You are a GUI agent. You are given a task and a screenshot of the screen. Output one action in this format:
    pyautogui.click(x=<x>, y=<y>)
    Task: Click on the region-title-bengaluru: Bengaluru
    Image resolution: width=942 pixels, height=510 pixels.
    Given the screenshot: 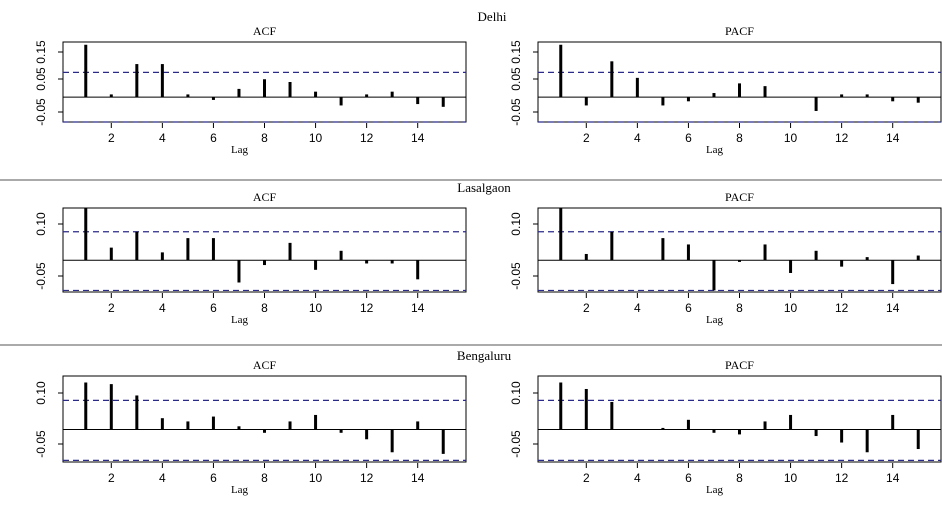 What is the action you would take?
    pyautogui.click(x=484, y=355)
    